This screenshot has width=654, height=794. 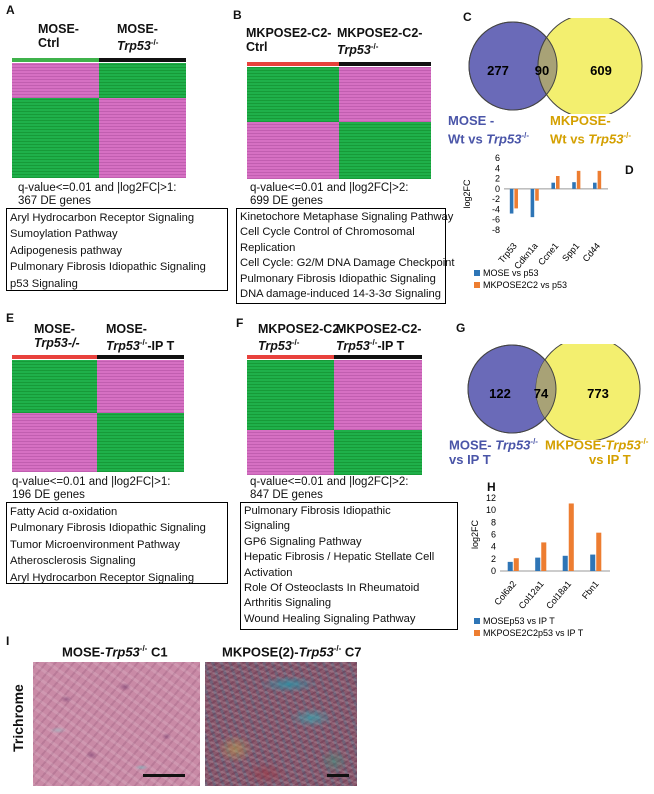 What do you see at coordinates (115, 650) in the screenshot?
I see `micrograph-left-title: MOSE-Trp53-/- C1` at bounding box center [115, 650].